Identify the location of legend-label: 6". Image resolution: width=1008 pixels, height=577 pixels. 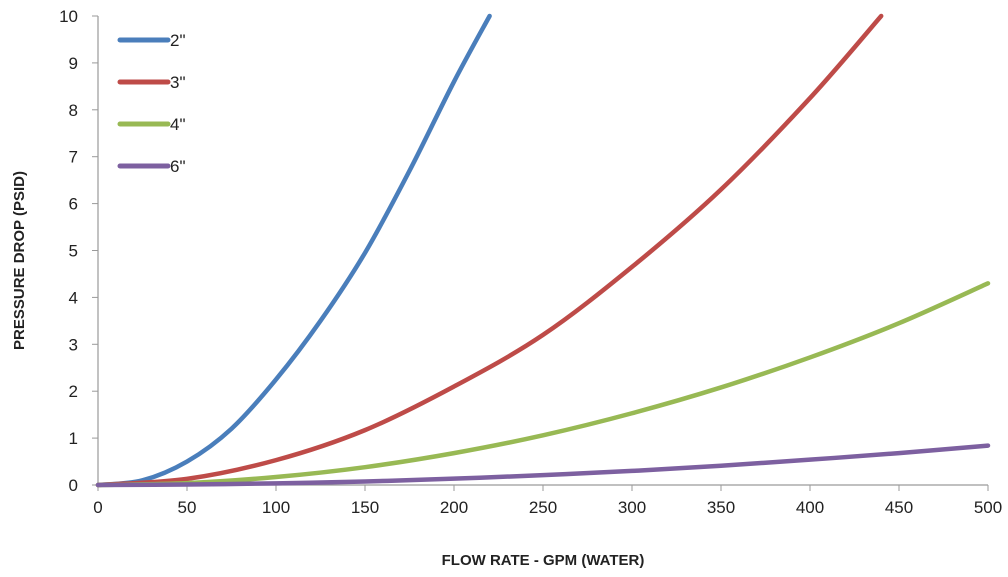
(178, 166).